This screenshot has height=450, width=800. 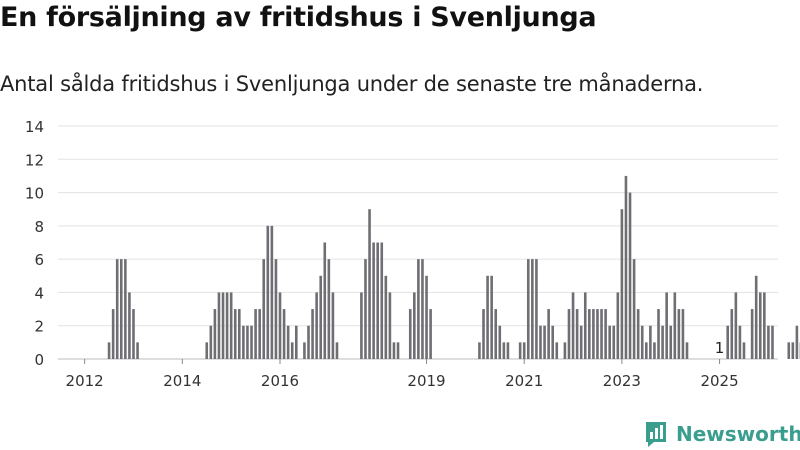 I want to click on y-tick-label: 4, so click(x=39, y=293).